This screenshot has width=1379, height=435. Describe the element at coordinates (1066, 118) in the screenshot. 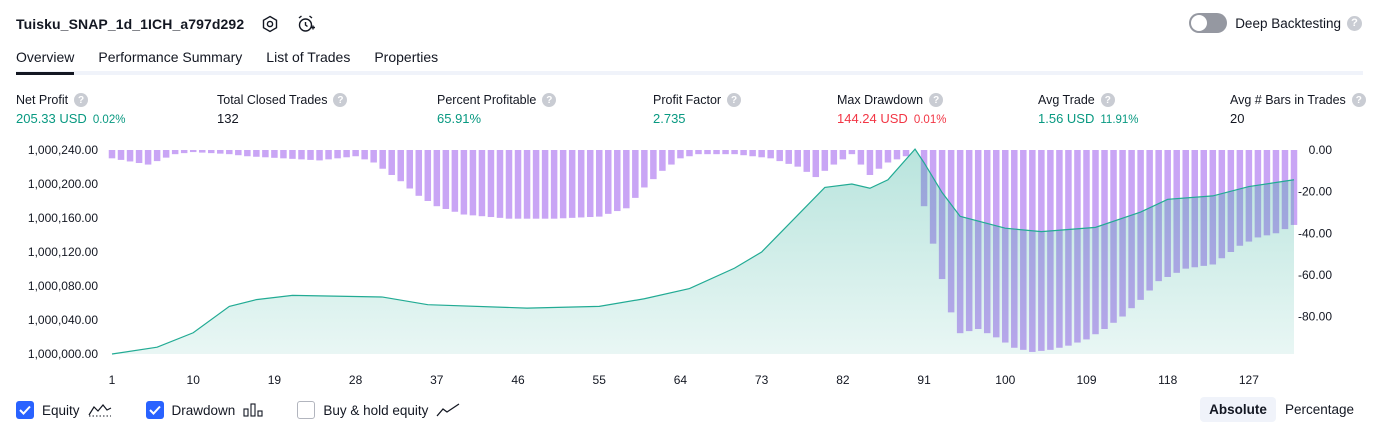

I see `metric-value: 1.56 USD` at that location.